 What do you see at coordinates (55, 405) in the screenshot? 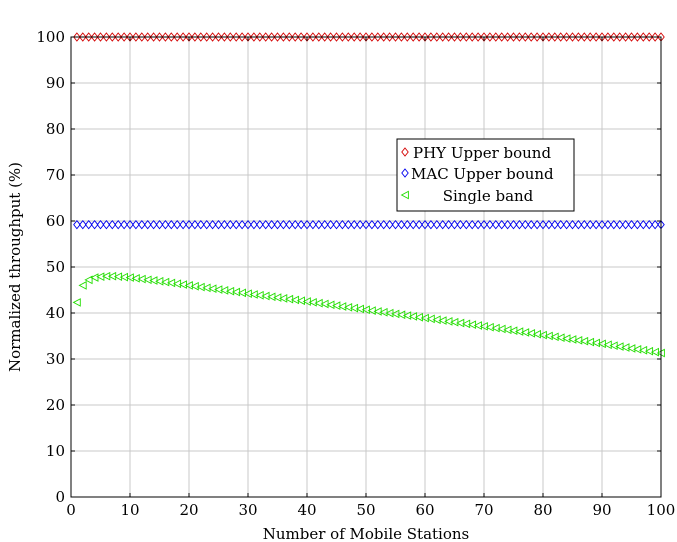
I see `y-tick-label: 20` at bounding box center [55, 405].